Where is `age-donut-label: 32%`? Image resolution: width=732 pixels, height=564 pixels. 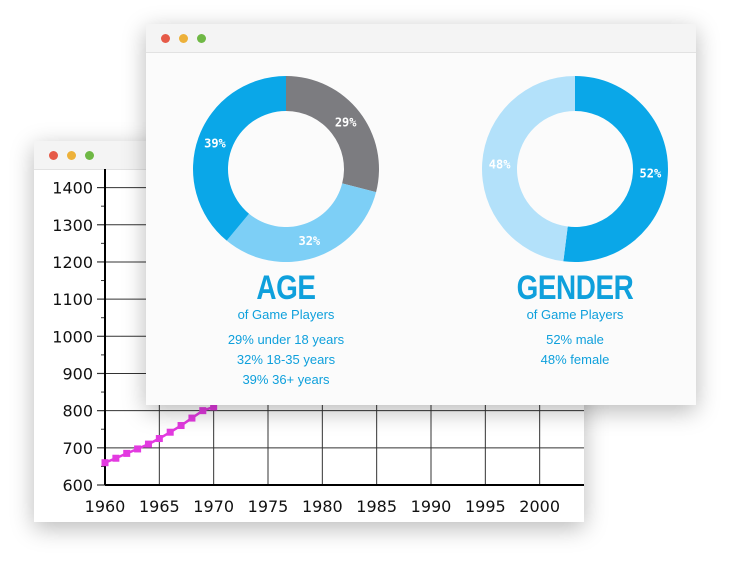 age-donut-label: 32% is located at coordinates (309, 241).